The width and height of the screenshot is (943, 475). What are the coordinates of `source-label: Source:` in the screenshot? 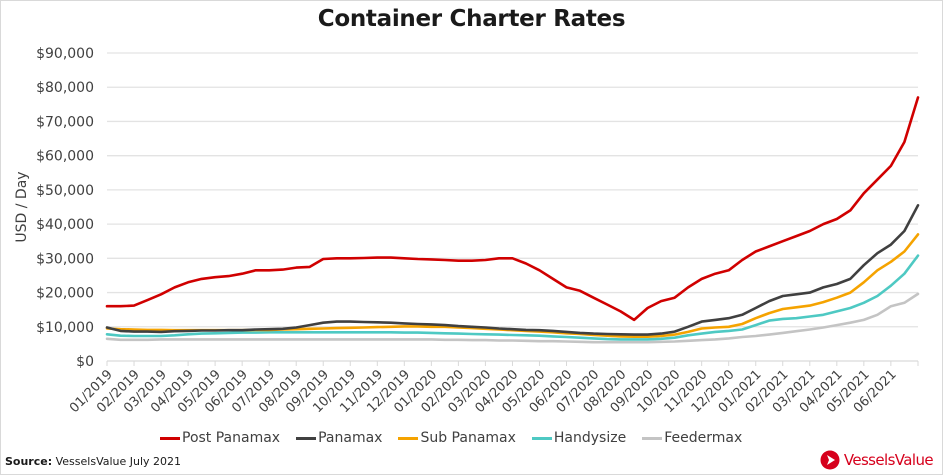 It's located at (29, 461).